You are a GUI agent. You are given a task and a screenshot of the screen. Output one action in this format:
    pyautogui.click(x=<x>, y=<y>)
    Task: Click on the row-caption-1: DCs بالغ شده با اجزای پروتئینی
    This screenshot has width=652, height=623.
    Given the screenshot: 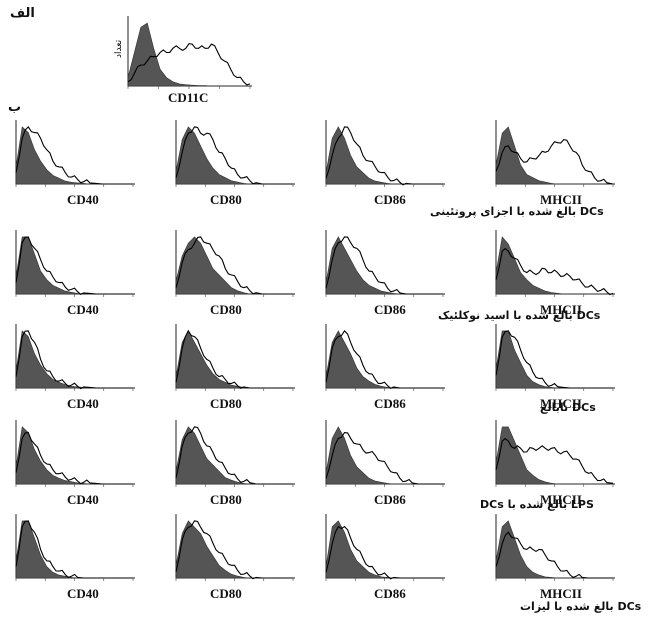 What is the action you would take?
    pyautogui.click(x=517, y=211)
    